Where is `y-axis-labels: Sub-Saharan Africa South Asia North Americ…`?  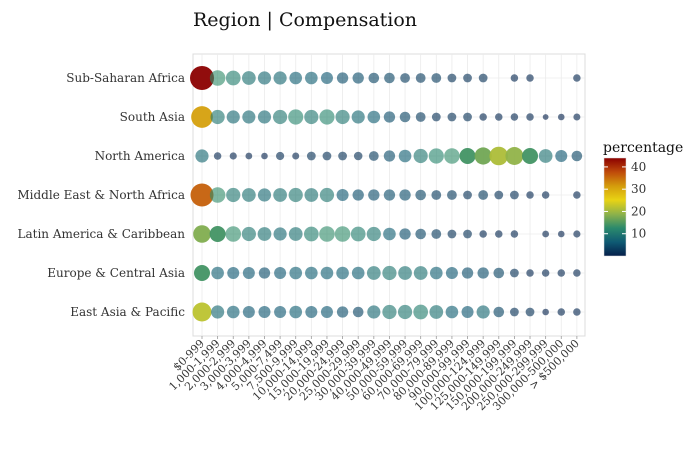 y-axis-labels: Sub-Saharan Africa South Asia North Americ… is located at coordinates (101, 195).